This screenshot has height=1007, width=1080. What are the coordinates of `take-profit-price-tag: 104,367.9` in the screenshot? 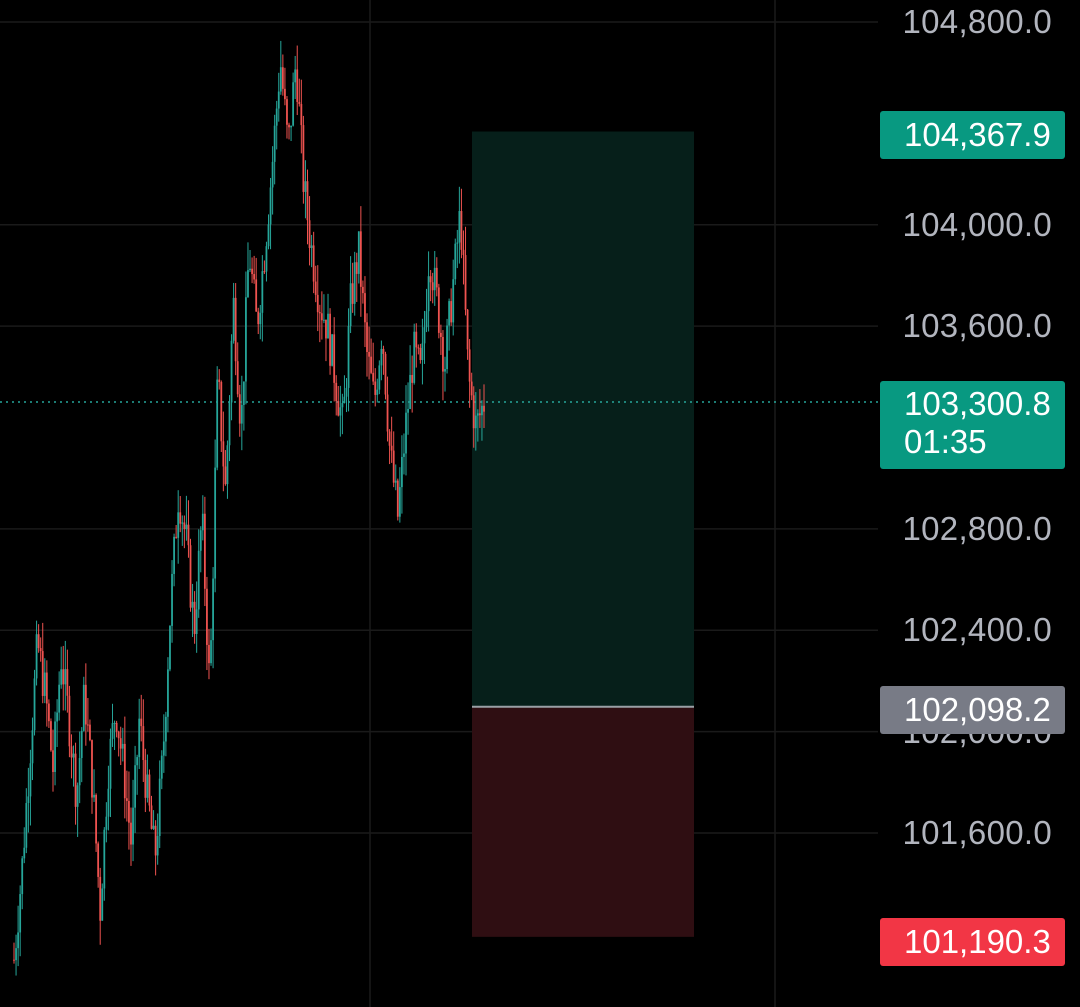 It's located at (972, 135).